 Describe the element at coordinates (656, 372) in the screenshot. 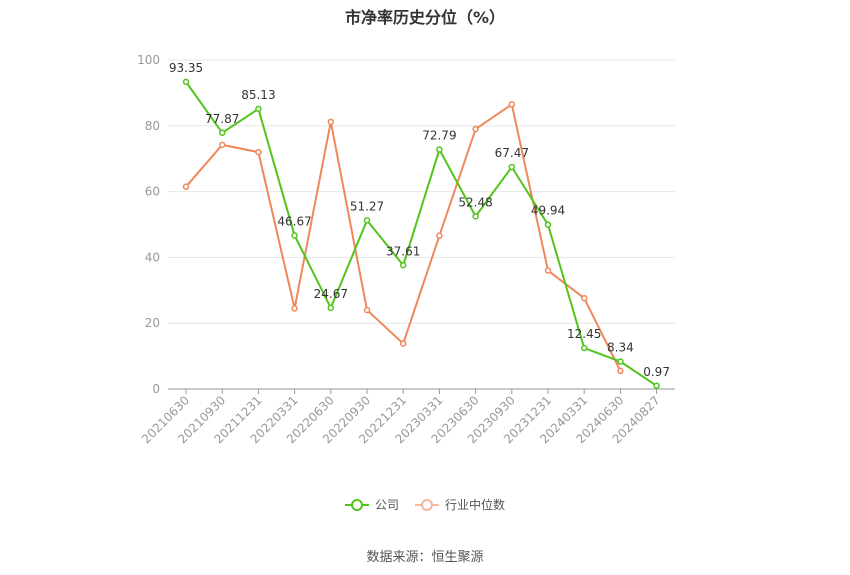

I see `data-label: 0.97` at that location.